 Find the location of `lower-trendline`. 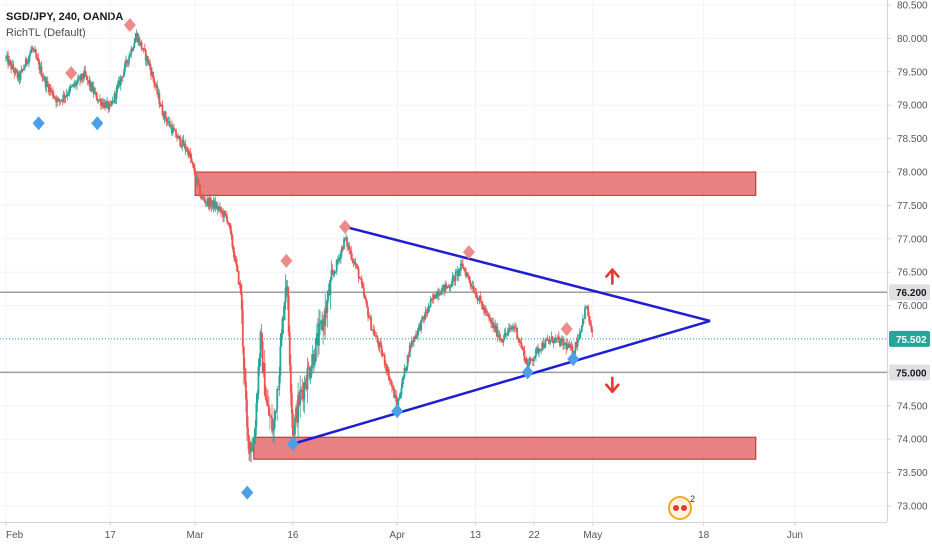

lower-trendline is located at coordinates (501, 382).